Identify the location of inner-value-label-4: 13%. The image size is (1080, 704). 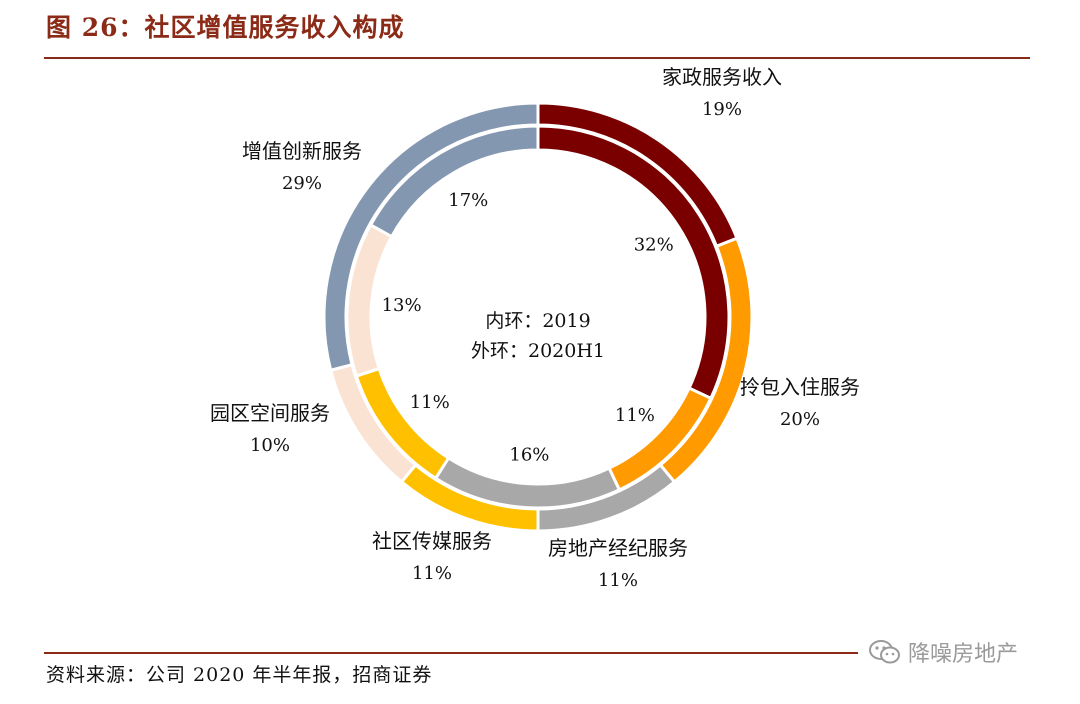
(402, 305).